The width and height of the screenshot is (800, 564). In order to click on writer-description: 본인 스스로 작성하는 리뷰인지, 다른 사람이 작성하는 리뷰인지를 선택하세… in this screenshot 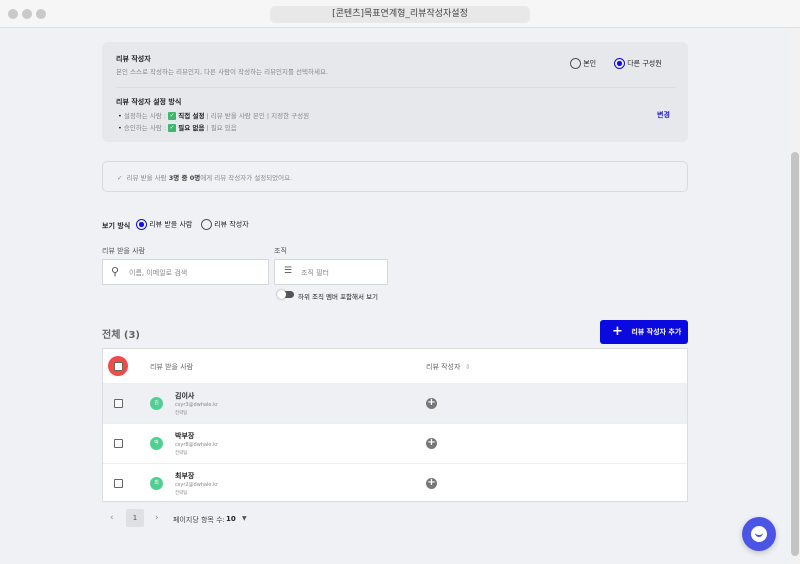, I will do `click(222, 72)`.